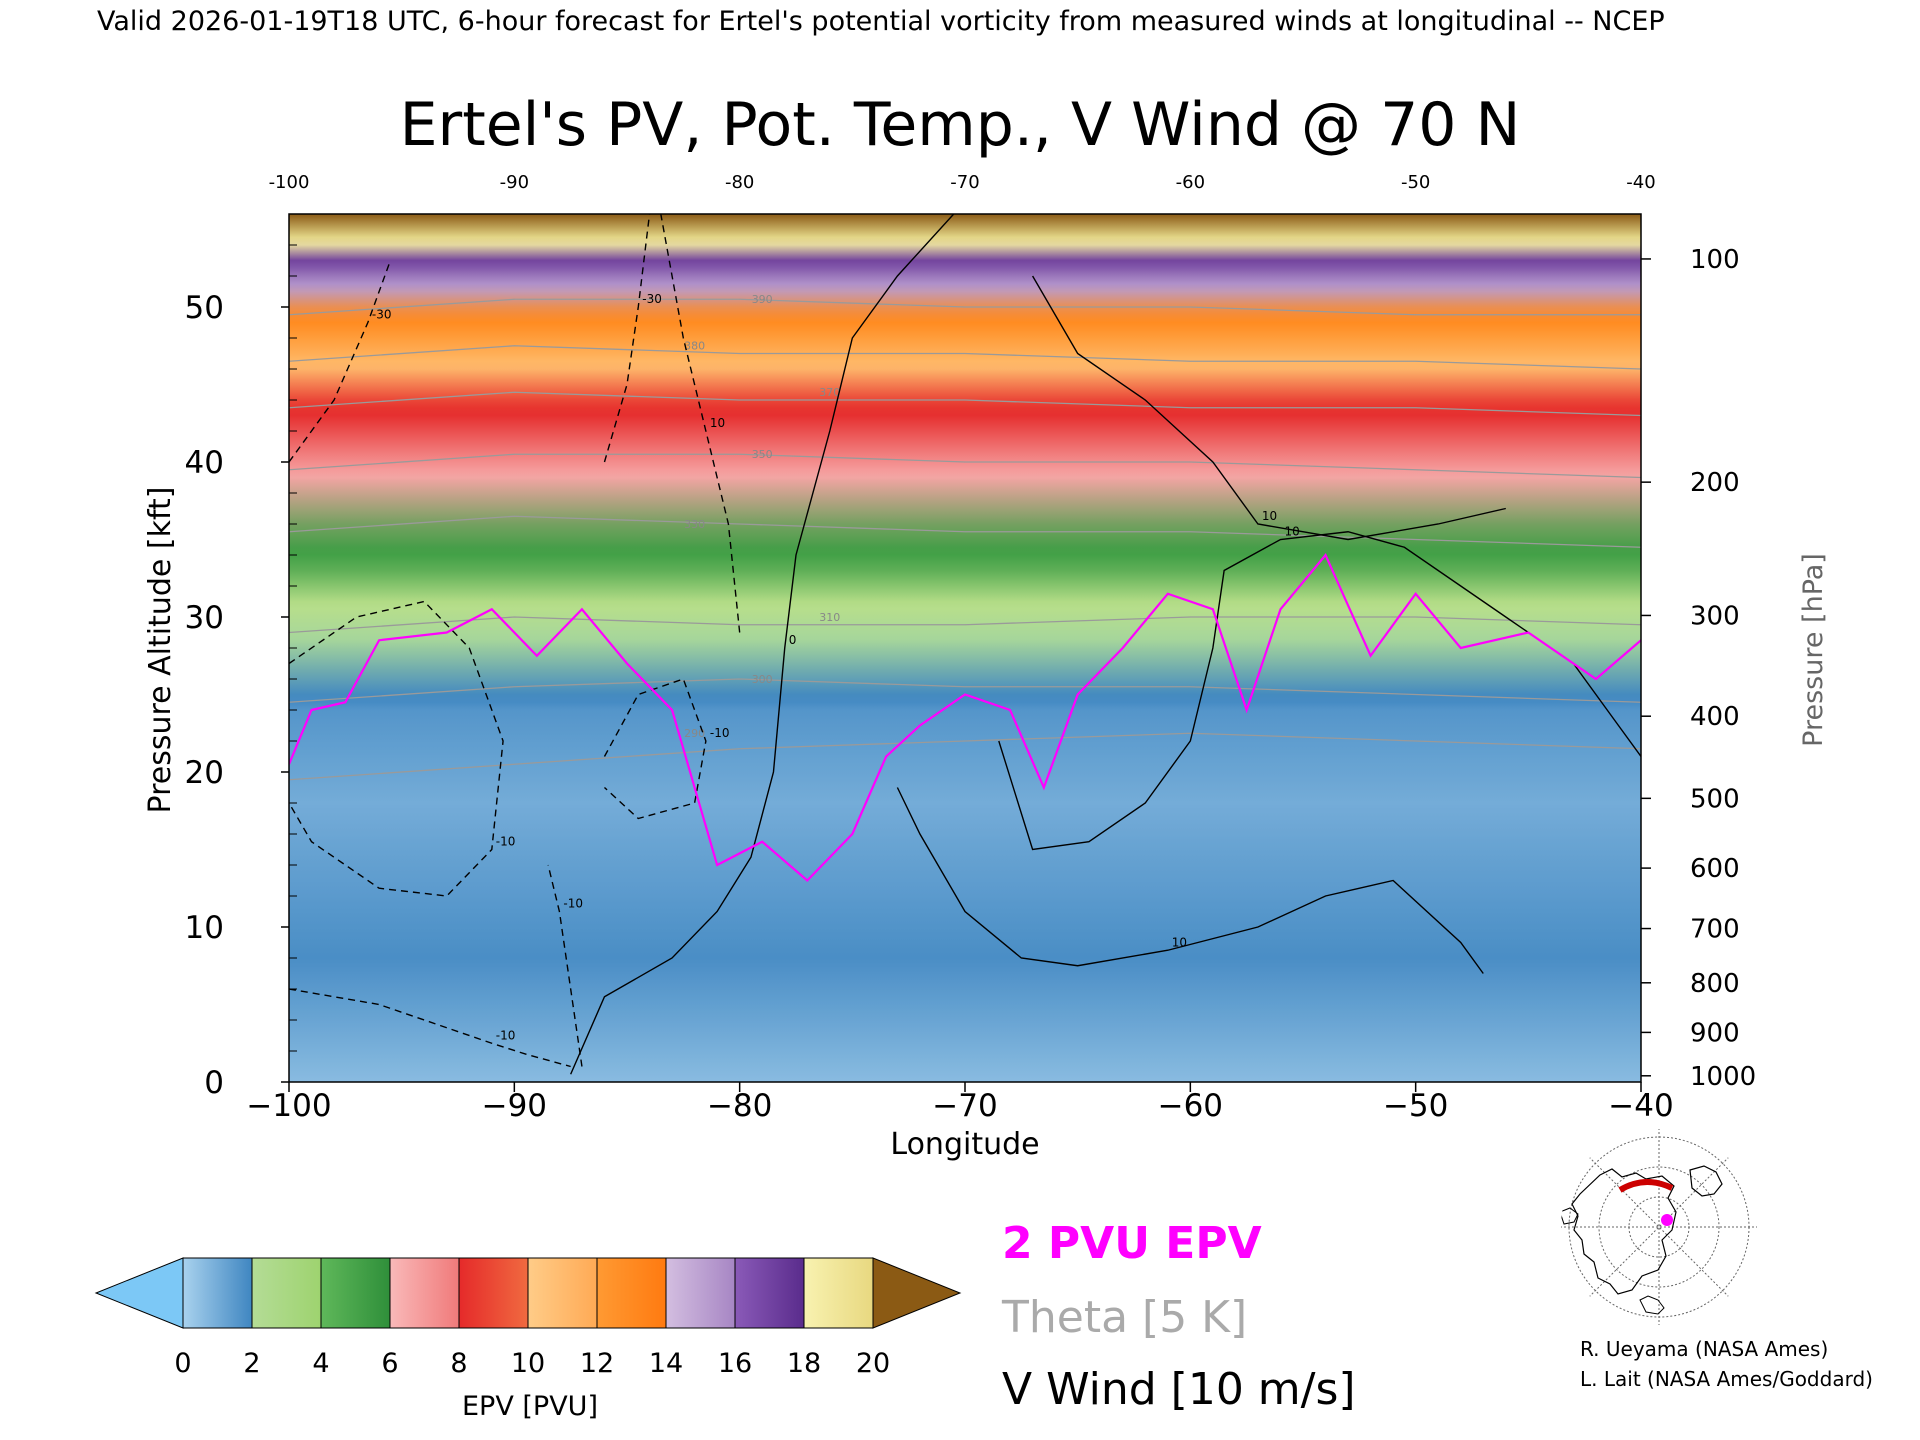 The image size is (1920, 1440). Describe the element at coordinates (204, 618) in the screenshot. I see `y-tick-label: 30` at that location.